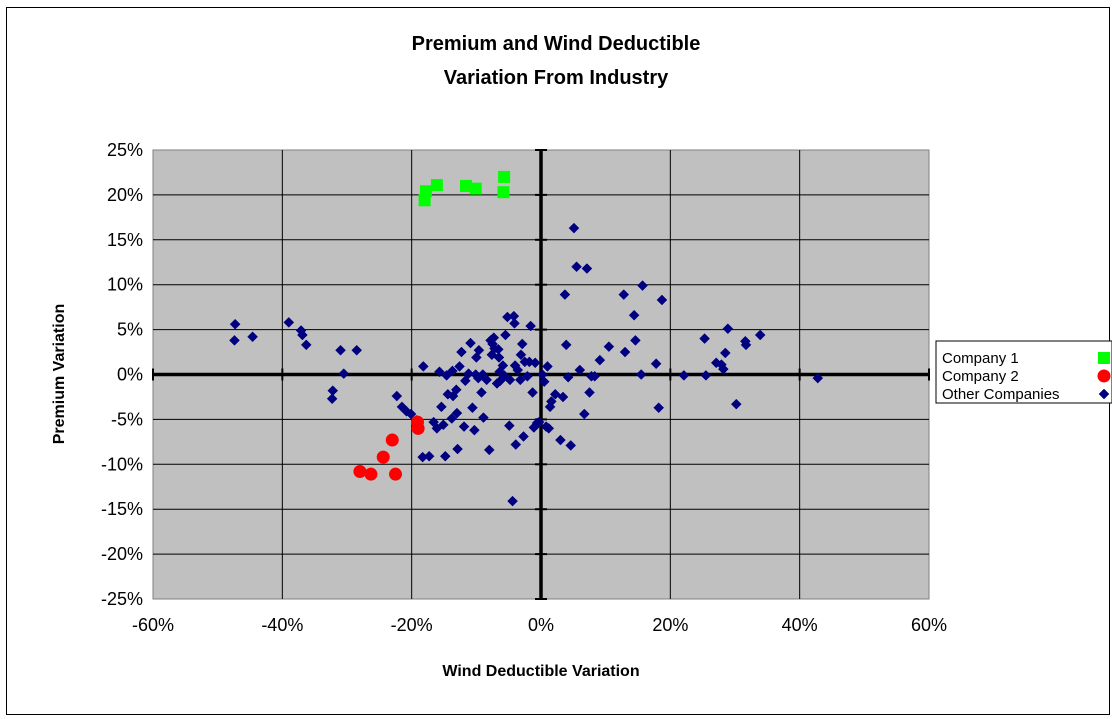 This screenshot has width=1112, height=719. I want to click on y-tick-label: 20%, so click(125, 195).